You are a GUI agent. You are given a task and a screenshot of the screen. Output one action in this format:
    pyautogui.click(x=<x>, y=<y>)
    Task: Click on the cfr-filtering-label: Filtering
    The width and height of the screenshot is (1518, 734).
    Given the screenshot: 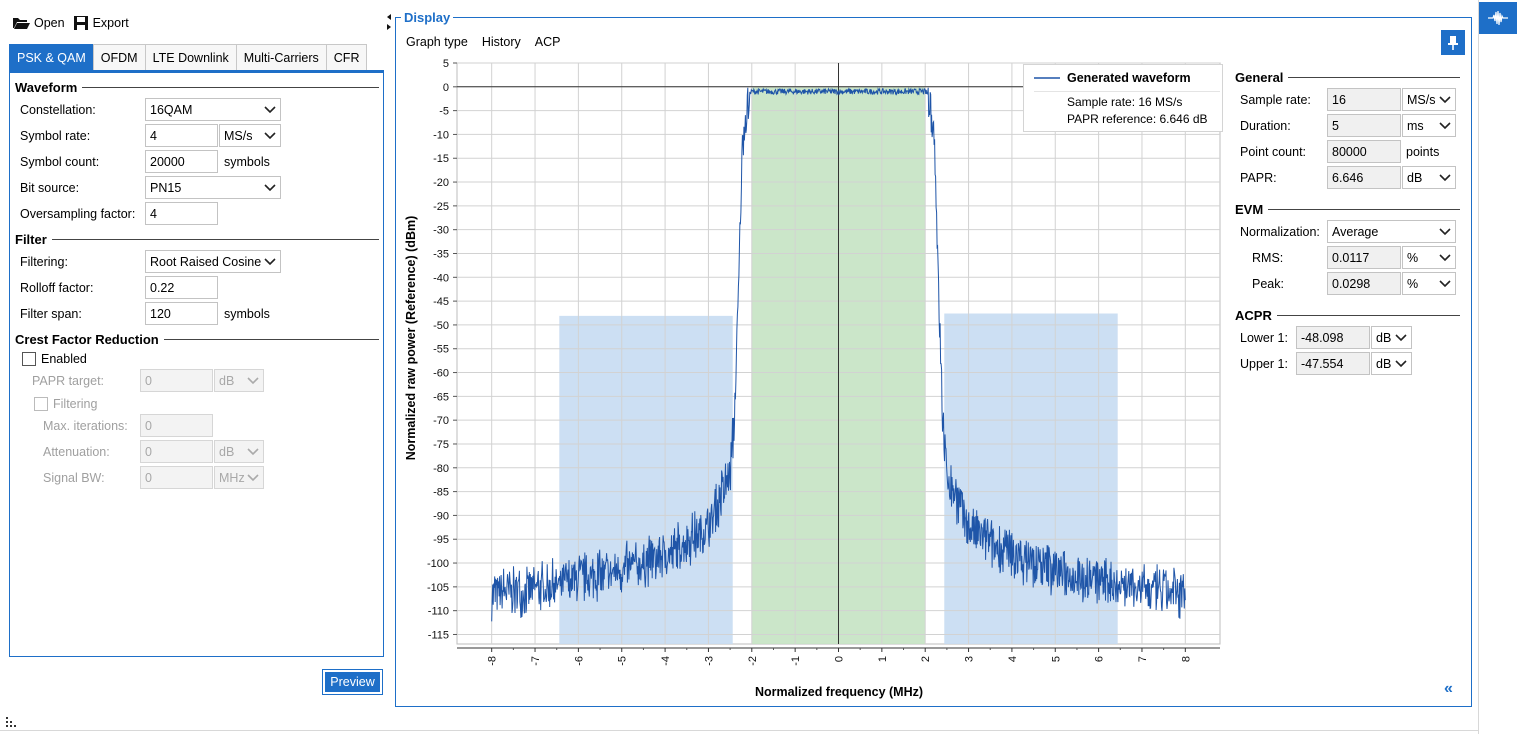 What is the action you would take?
    pyautogui.click(x=75, y=404)
    